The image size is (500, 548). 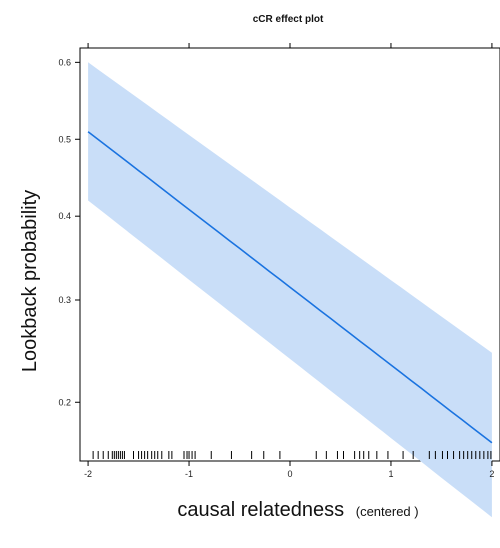 I want to click on y-tick-label: 0.4, so click(x=64, y=216).